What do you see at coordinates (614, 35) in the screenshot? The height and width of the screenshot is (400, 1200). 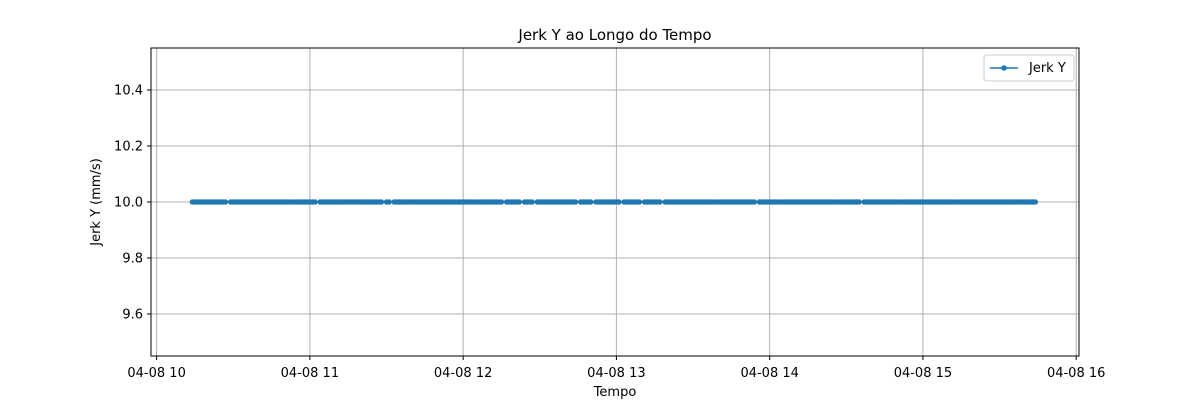 I see `chart-title: Jerk Y ao Longo do Tempo` at bounding box center [614, 35].